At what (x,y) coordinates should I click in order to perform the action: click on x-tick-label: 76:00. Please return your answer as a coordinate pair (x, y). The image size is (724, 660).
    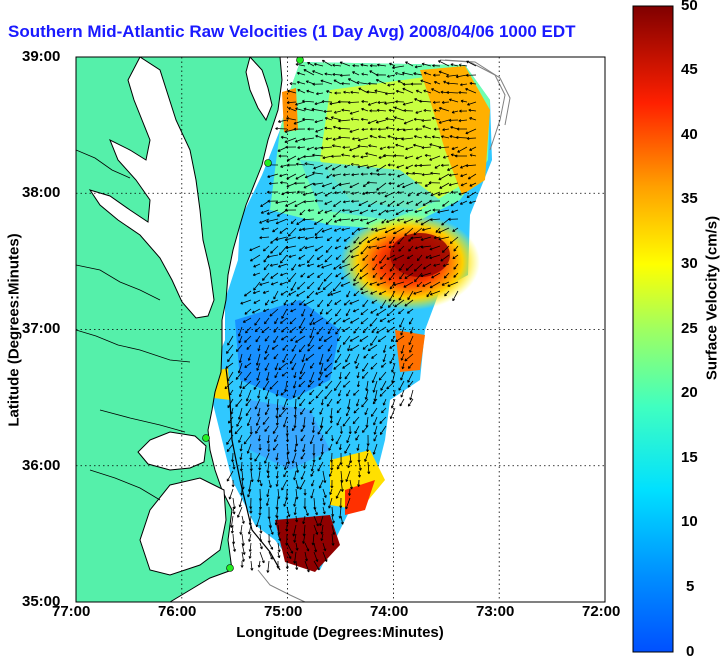
    Looking at the image, I should click on (177, 611).